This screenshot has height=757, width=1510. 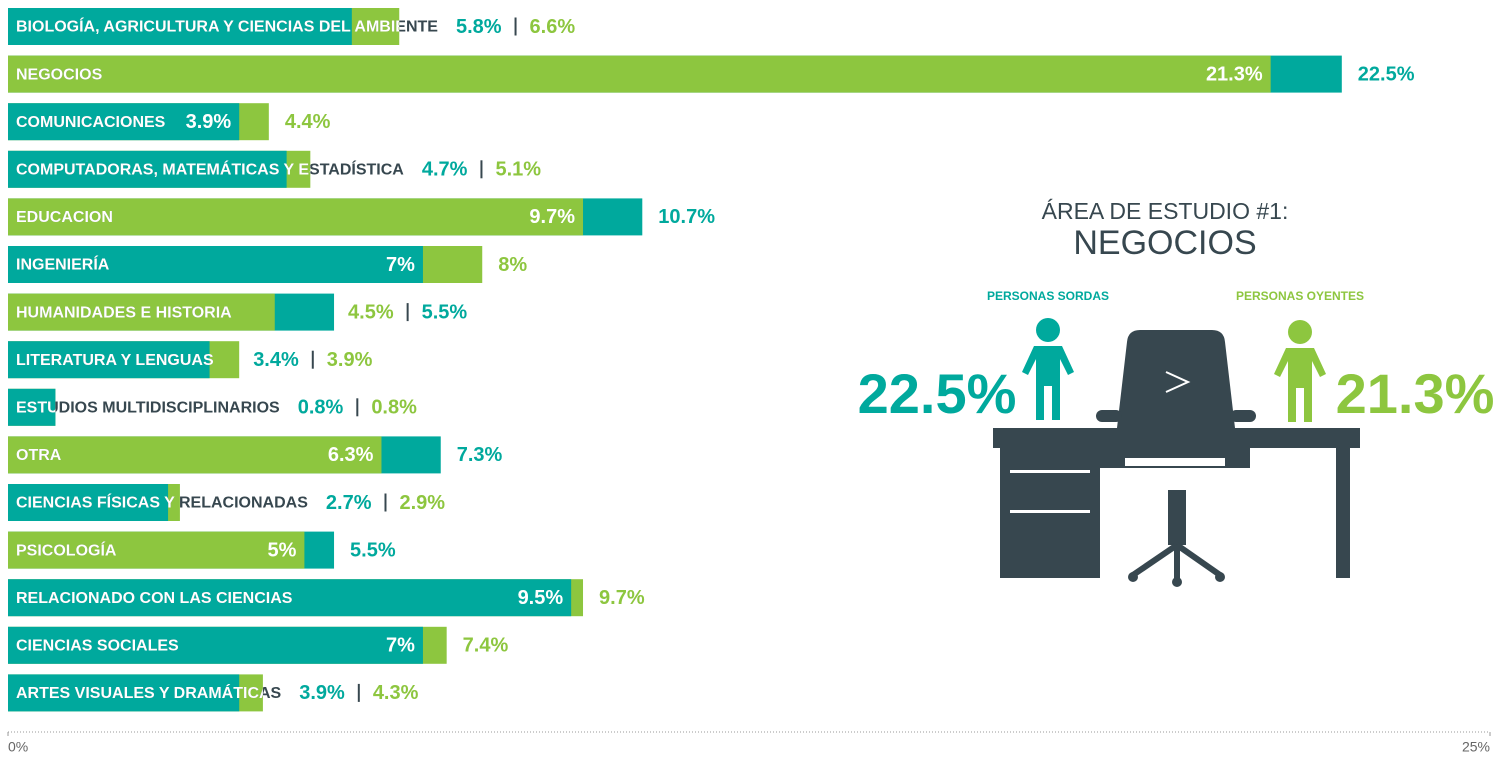 I want to click on value-label: 10.7%, so click(x=686, y=217).